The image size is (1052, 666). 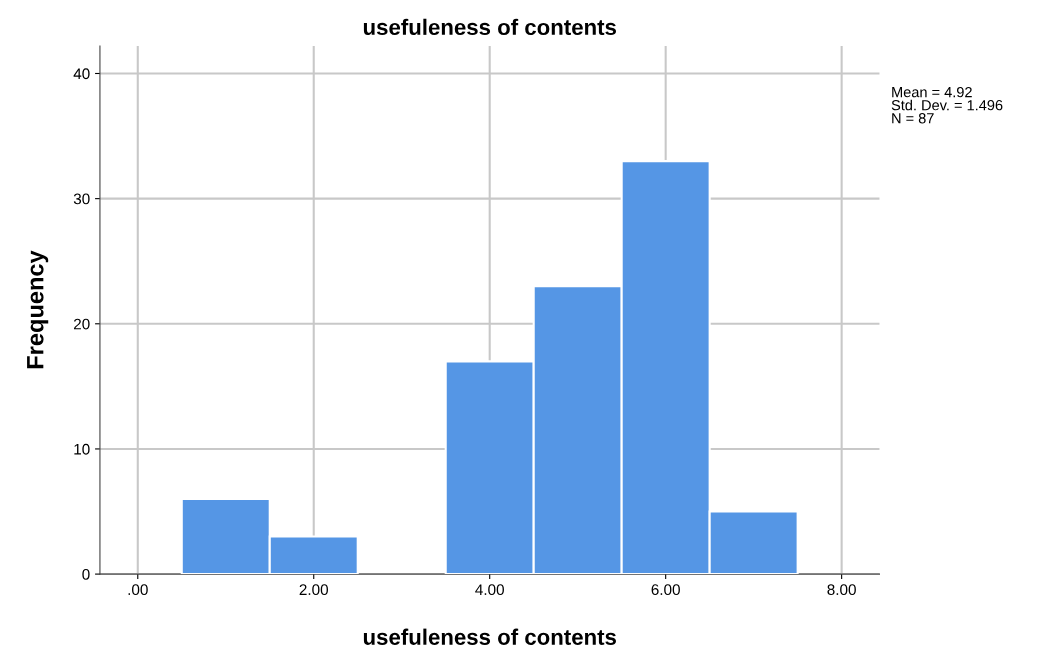 What do you see at coordinates (86, 574) in the screenshot?
I see `y-tick-label: 0` at bounding box center [86, 574].